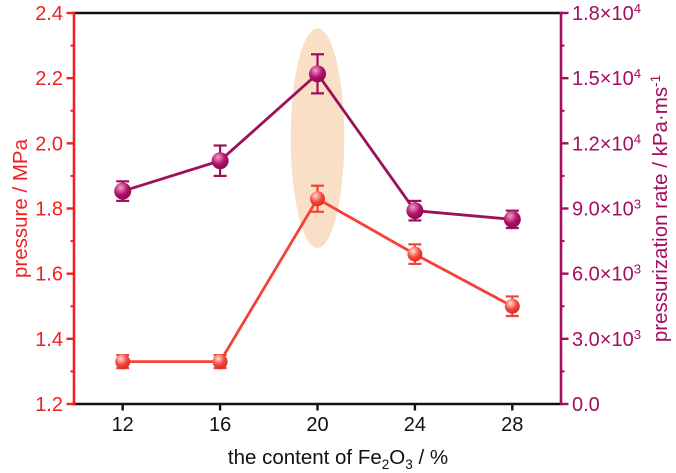 This screenshot has width=676, height=473. What do you see at coordinates (338, 459) in the screenshot?
I see `x-axis-title: the content of Fe2O3 / %` at bounding box center [338, 459].